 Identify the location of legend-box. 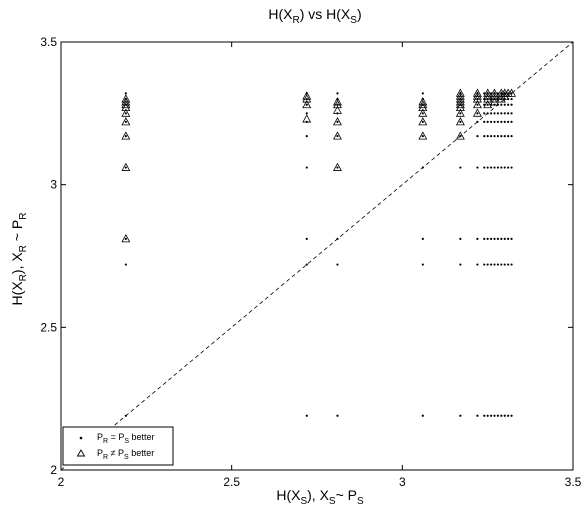
(118, 446).